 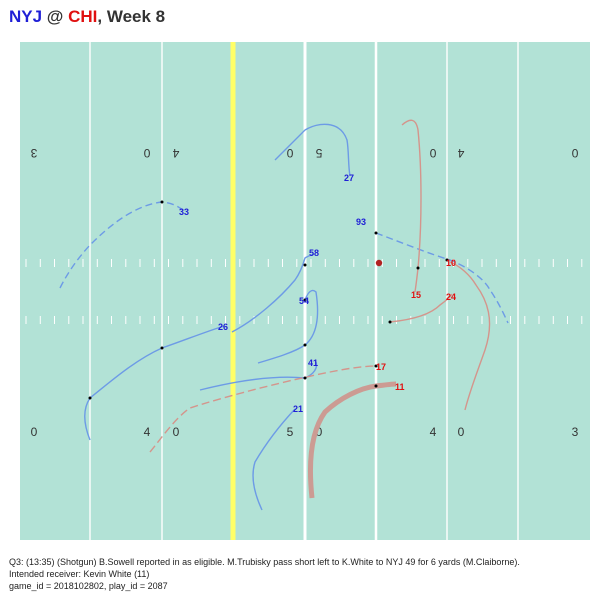 I want to click on receiver-10-label: 10, so click(x=451, y=263).